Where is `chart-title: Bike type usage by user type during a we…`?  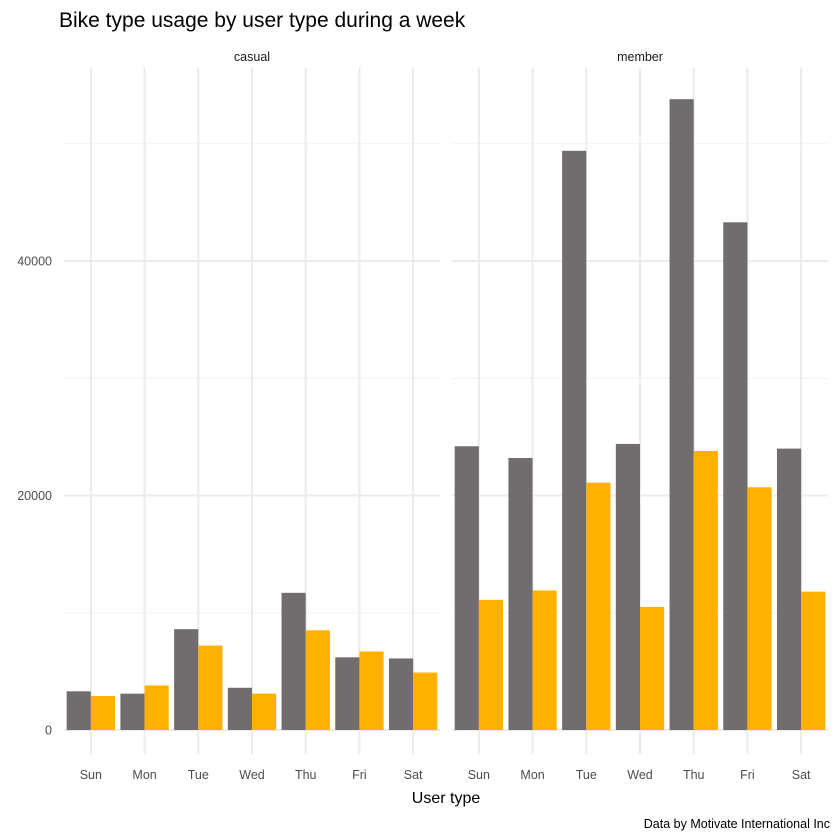
chart-title: Bike type usage by user type during a we… is located at coordinates (262, 20).